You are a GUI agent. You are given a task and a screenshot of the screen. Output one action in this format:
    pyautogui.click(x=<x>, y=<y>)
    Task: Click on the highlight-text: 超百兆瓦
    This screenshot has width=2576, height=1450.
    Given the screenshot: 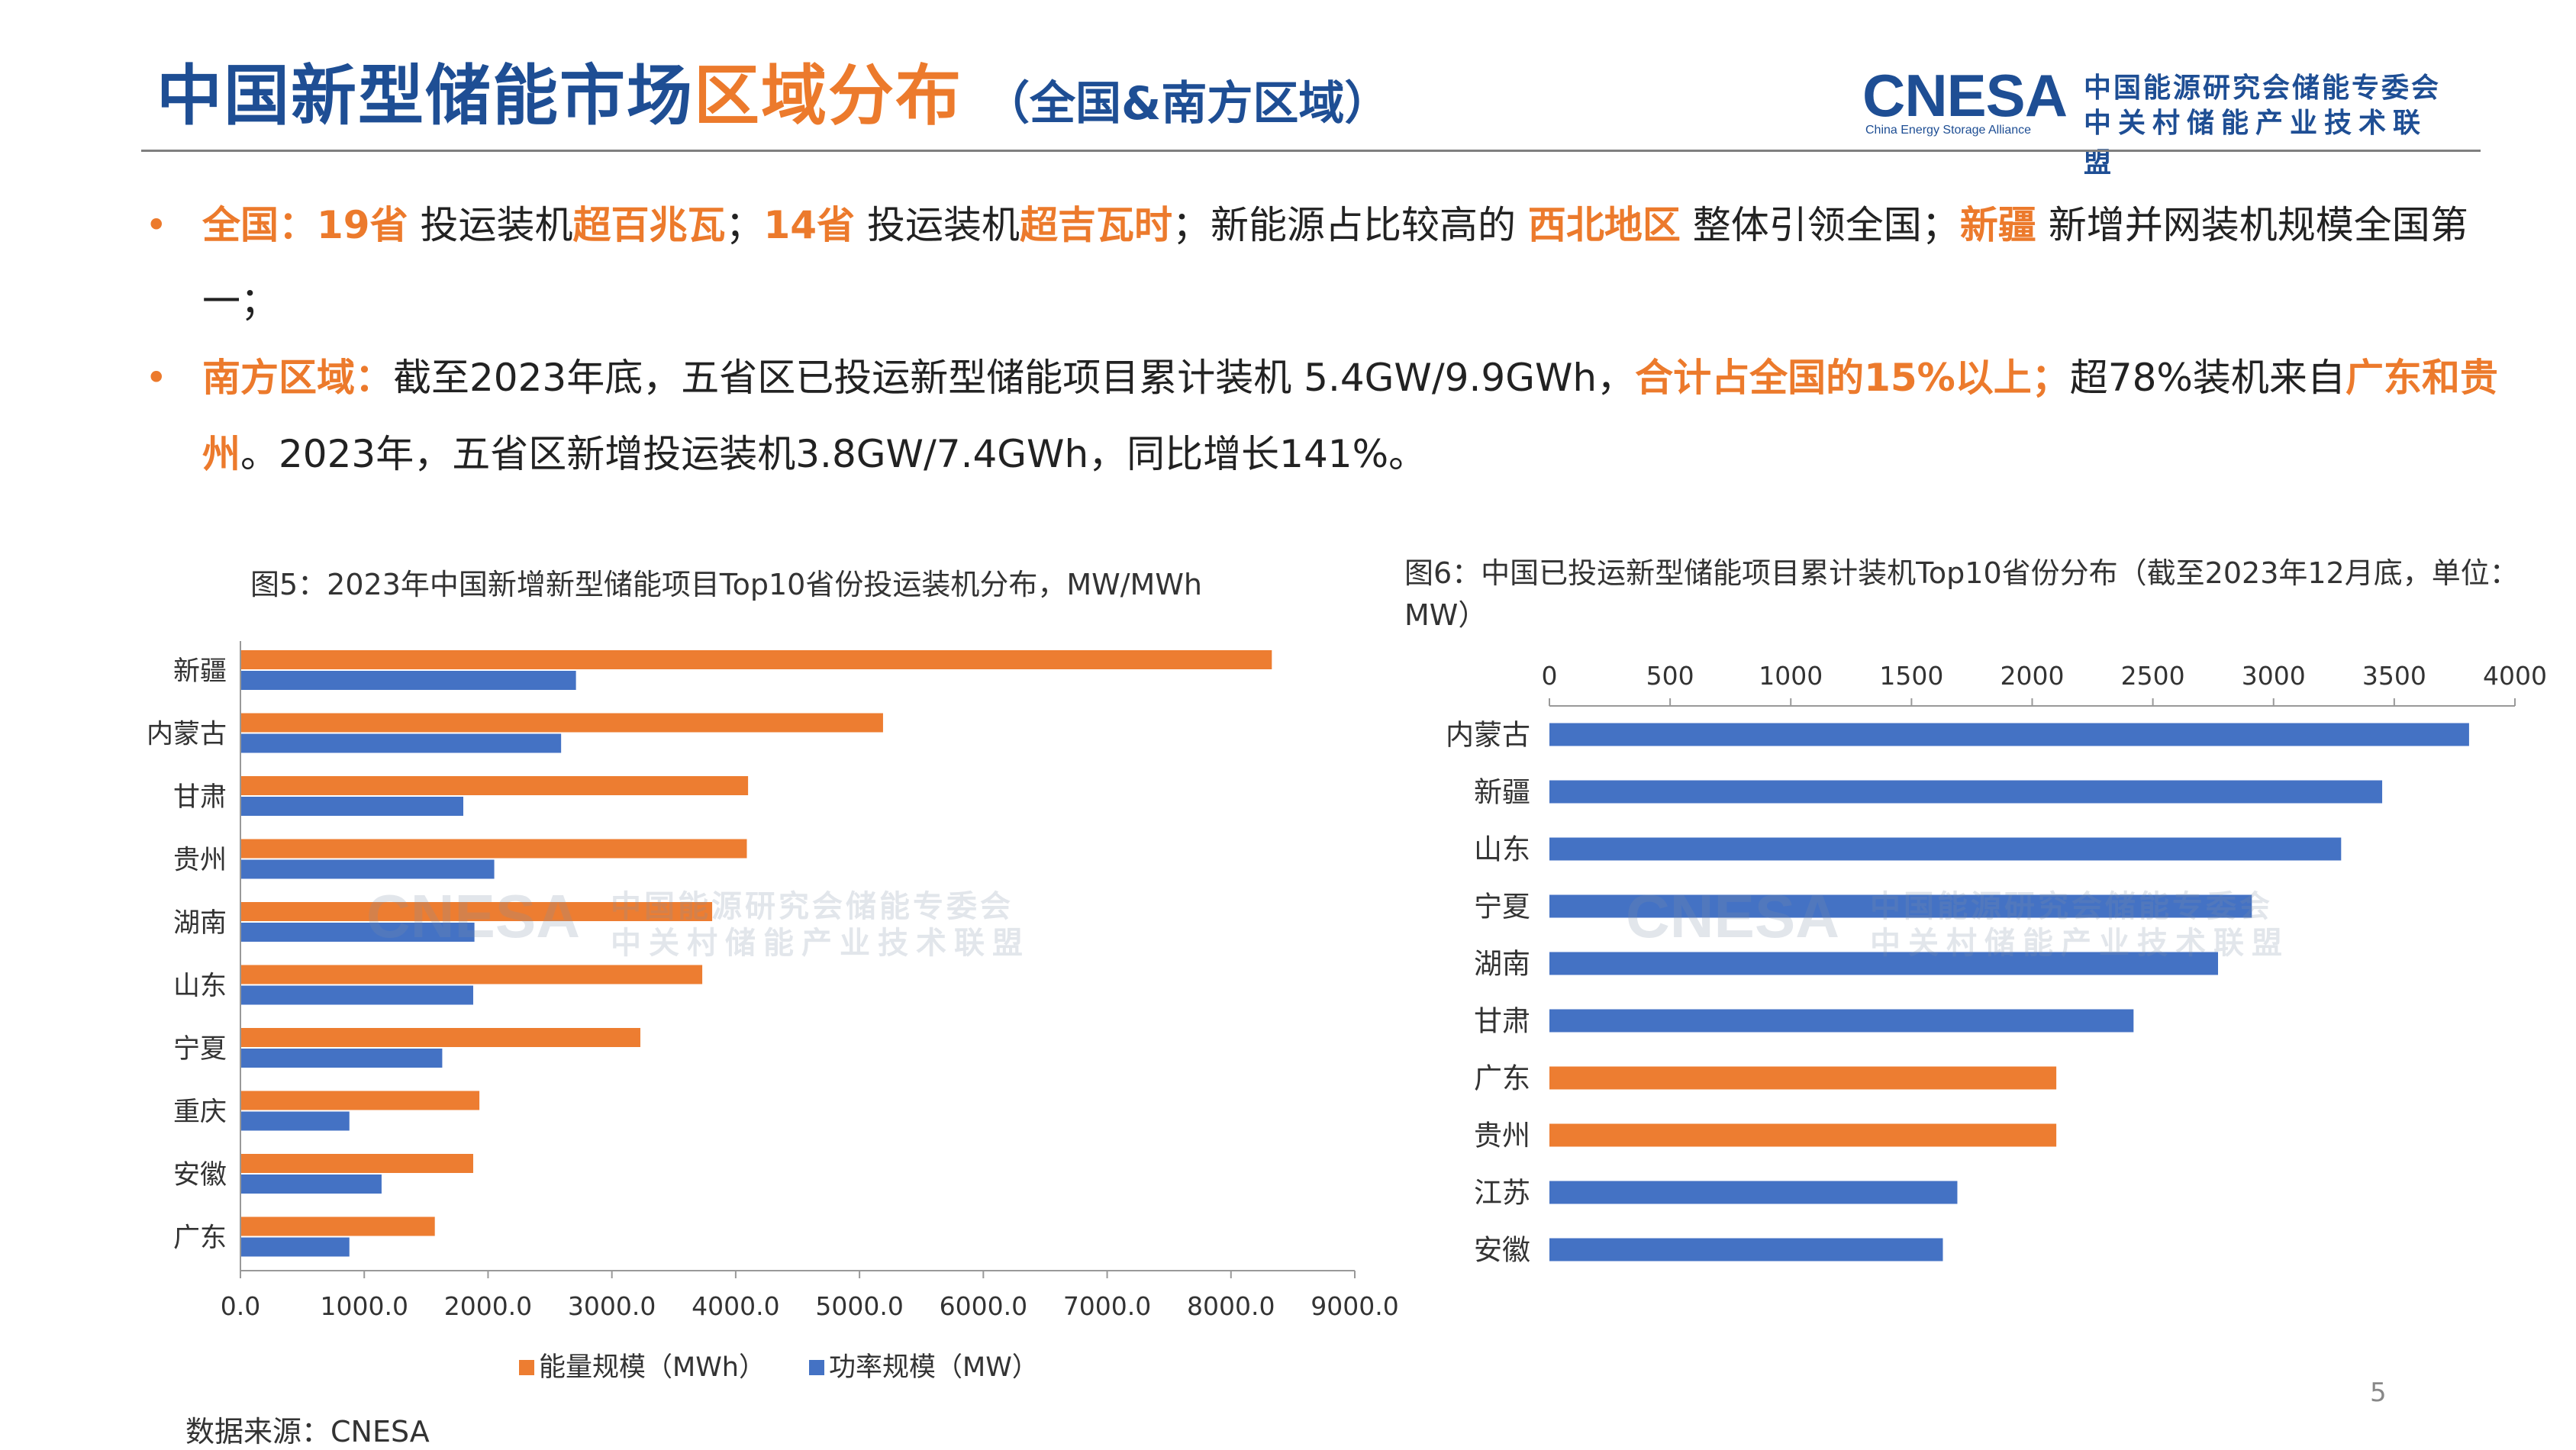 What is the action you would take?
    pyautogui.click(x=649, y=225)
    